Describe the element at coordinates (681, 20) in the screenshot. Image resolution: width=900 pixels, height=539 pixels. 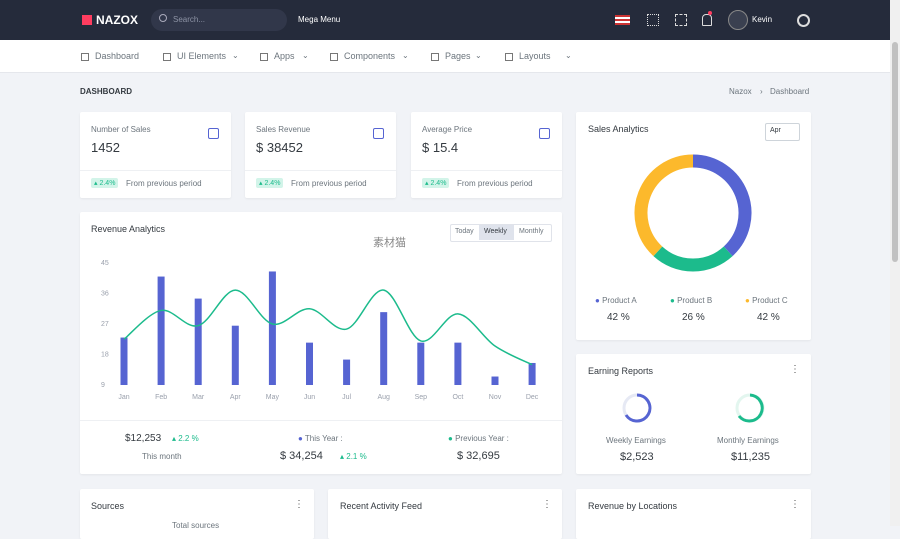
I see `fullscreen-icon` at that location.